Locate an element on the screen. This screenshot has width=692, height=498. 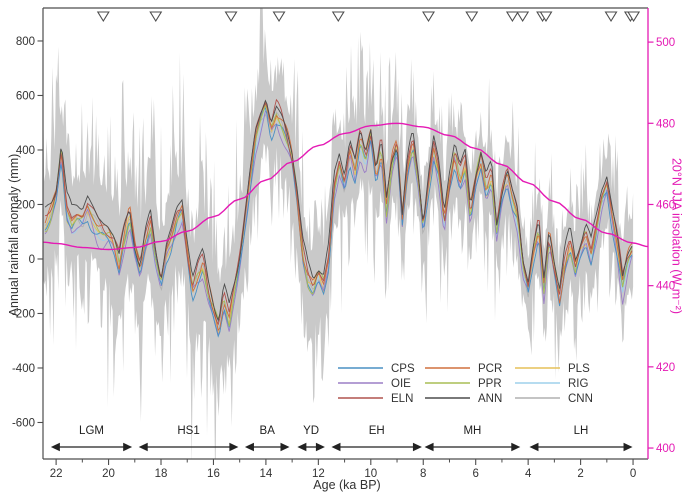
legend-item-ppr: PPR is located at coordinates (463, 384).